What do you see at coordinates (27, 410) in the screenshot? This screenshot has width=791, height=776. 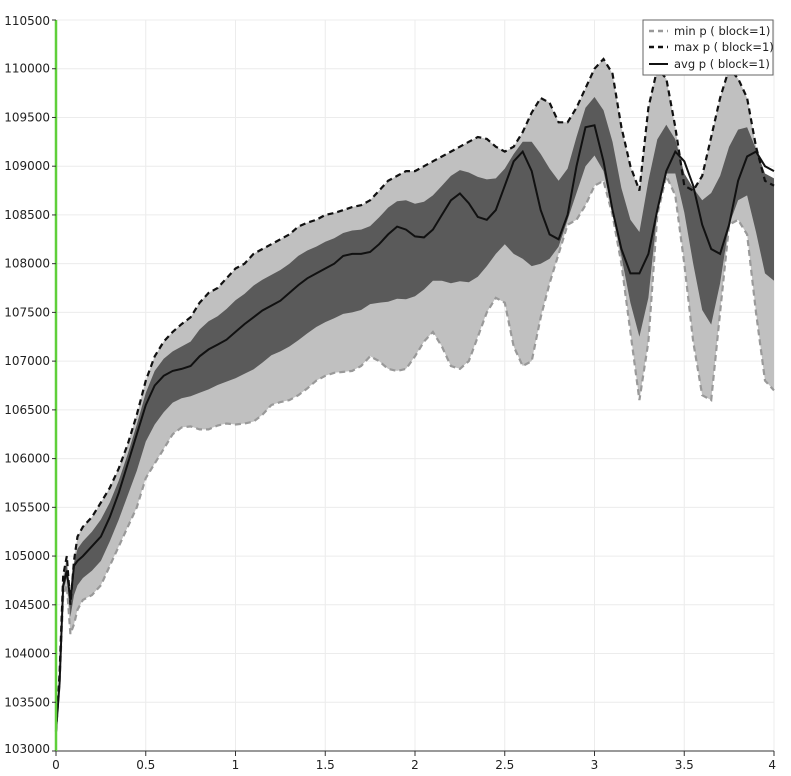 I see `y-tick-label: 106500` at bounding box center [27, 410].